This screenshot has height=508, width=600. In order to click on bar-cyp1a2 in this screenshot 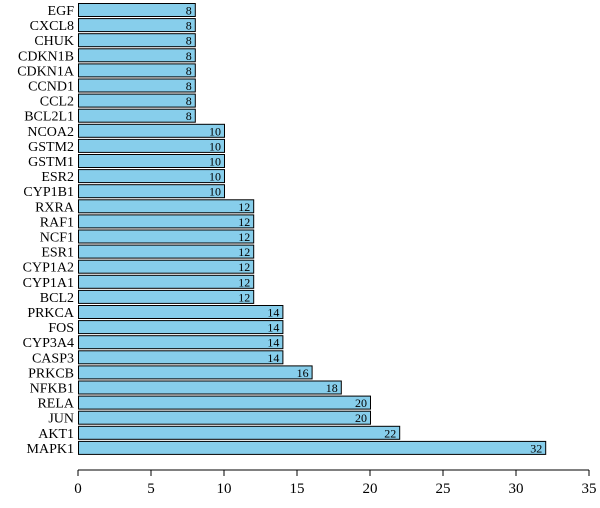, I will do `click(166, 266)`.